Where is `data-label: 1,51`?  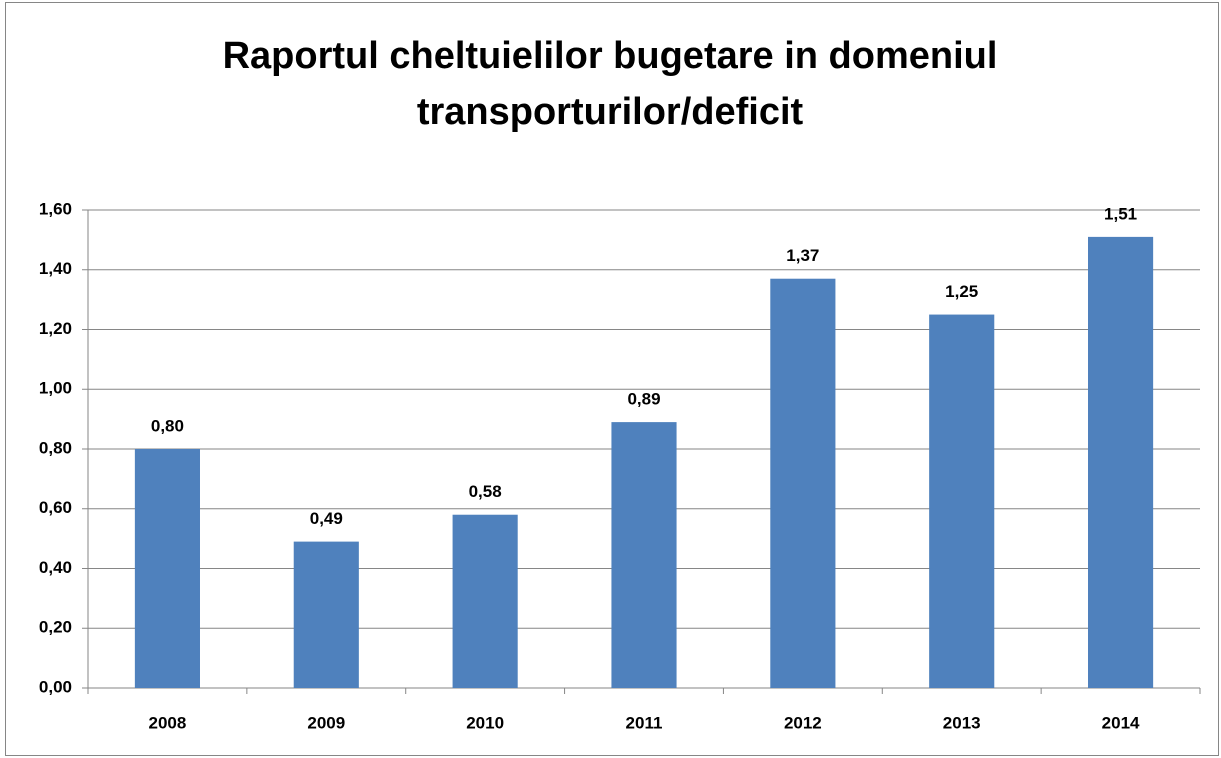
data-label: 1,51 is located at coordinates (1120, 213).